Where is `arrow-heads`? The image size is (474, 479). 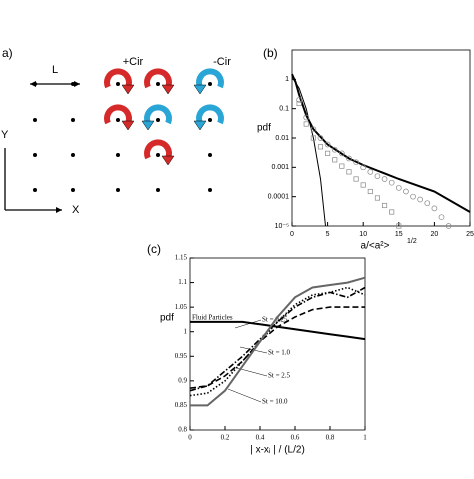
arrow-heads is located at coordinates (55, 84).